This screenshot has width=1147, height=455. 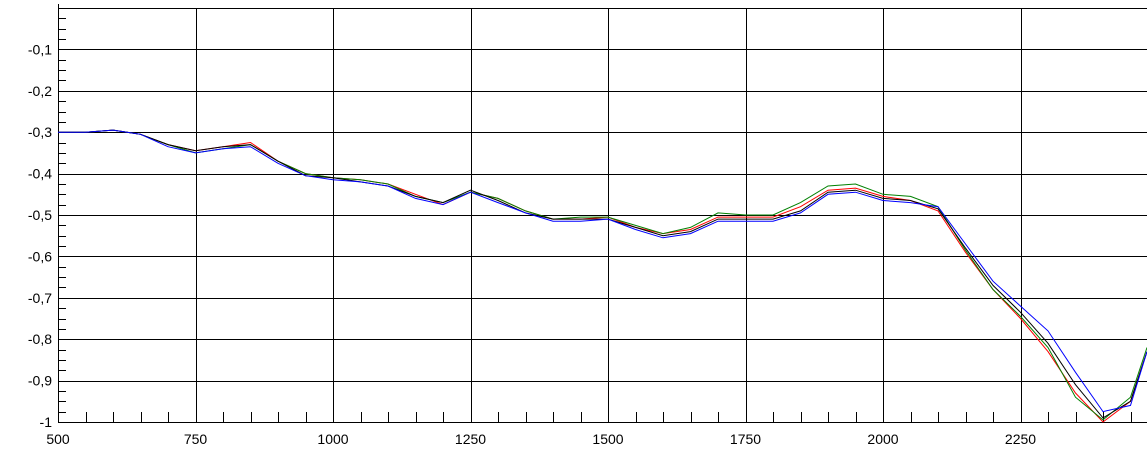 What do you see at coordinates (40, 298) in the screenshot?
I see `y-tick-label: -0,7` at bounding box center [40, 298].